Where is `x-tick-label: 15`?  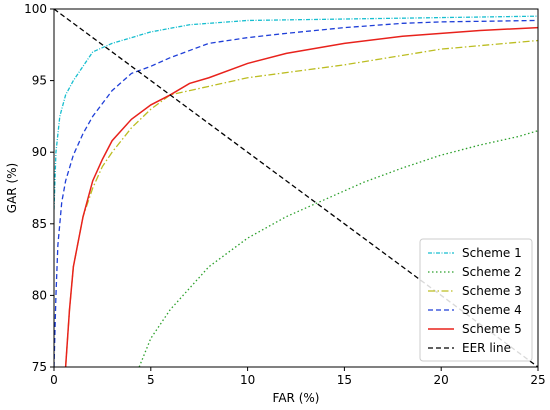 x-tick-label: 15 is located at coordinates (344, 380).